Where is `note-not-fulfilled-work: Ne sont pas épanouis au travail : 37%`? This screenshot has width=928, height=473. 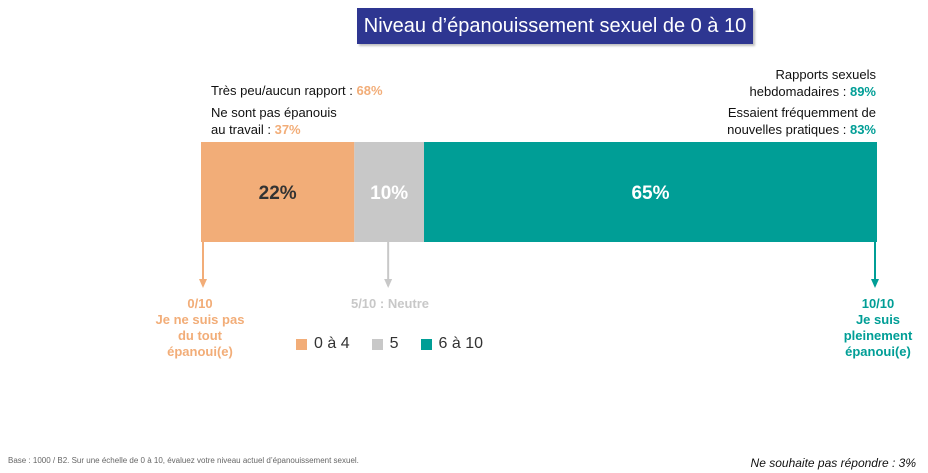 note-not-fulfilled-work: Ne sont pas épanouis au travail : 37% is located at coordinates (274, 121).